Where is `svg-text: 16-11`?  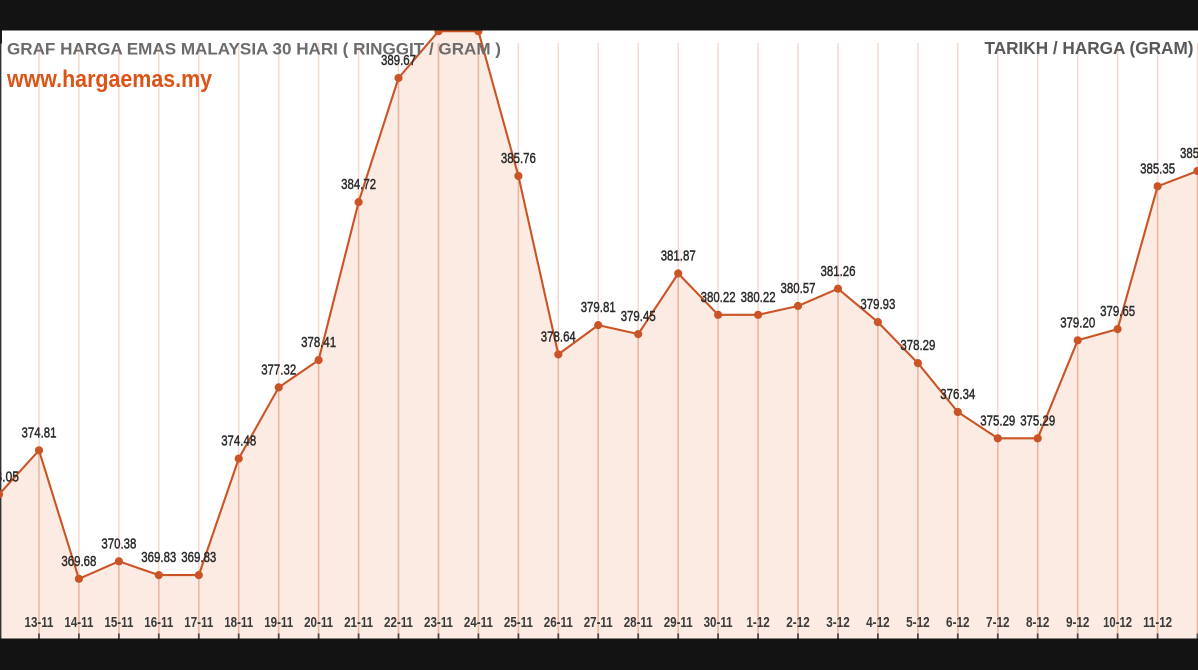
svg-text: 16-11 is located at coordinates (158, 622).